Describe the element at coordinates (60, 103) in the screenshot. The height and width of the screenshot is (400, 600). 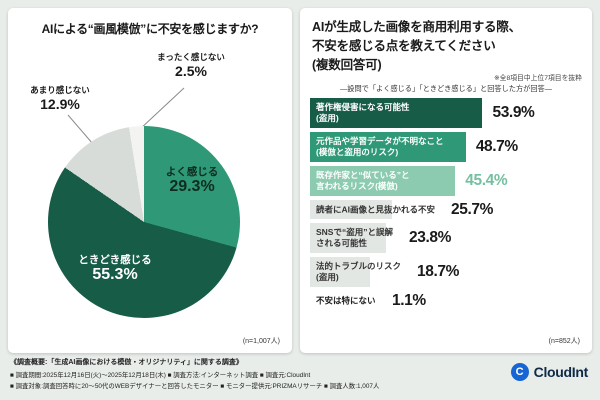
I see `pie-label-pct: 12.9%` at that location.